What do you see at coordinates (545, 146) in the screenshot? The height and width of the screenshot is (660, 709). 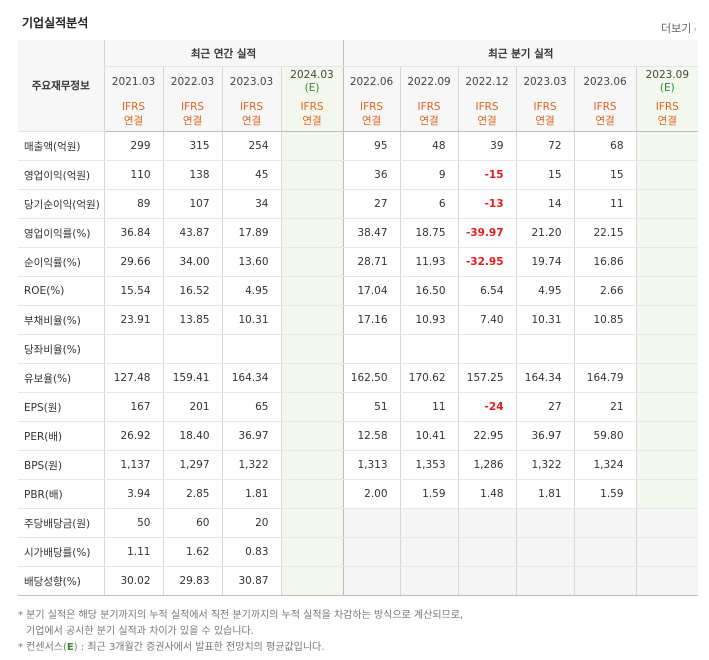 I see `quarter-value: 72` at bounding box center [545, 146].